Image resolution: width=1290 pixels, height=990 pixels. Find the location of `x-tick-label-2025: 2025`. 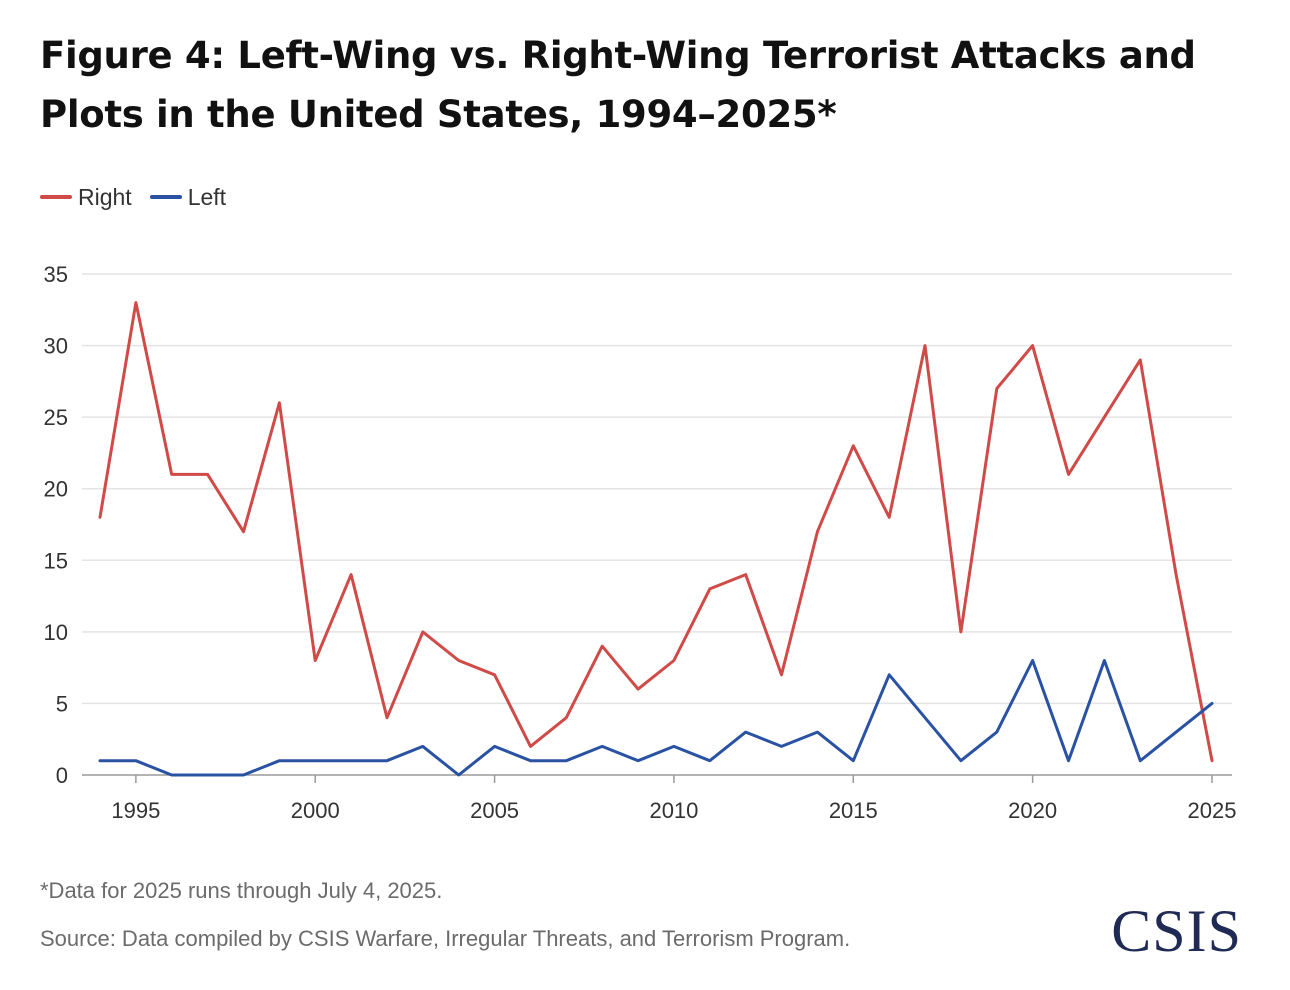

x-tick-label-2025: 2025 is located at coordinates (1212, 810).